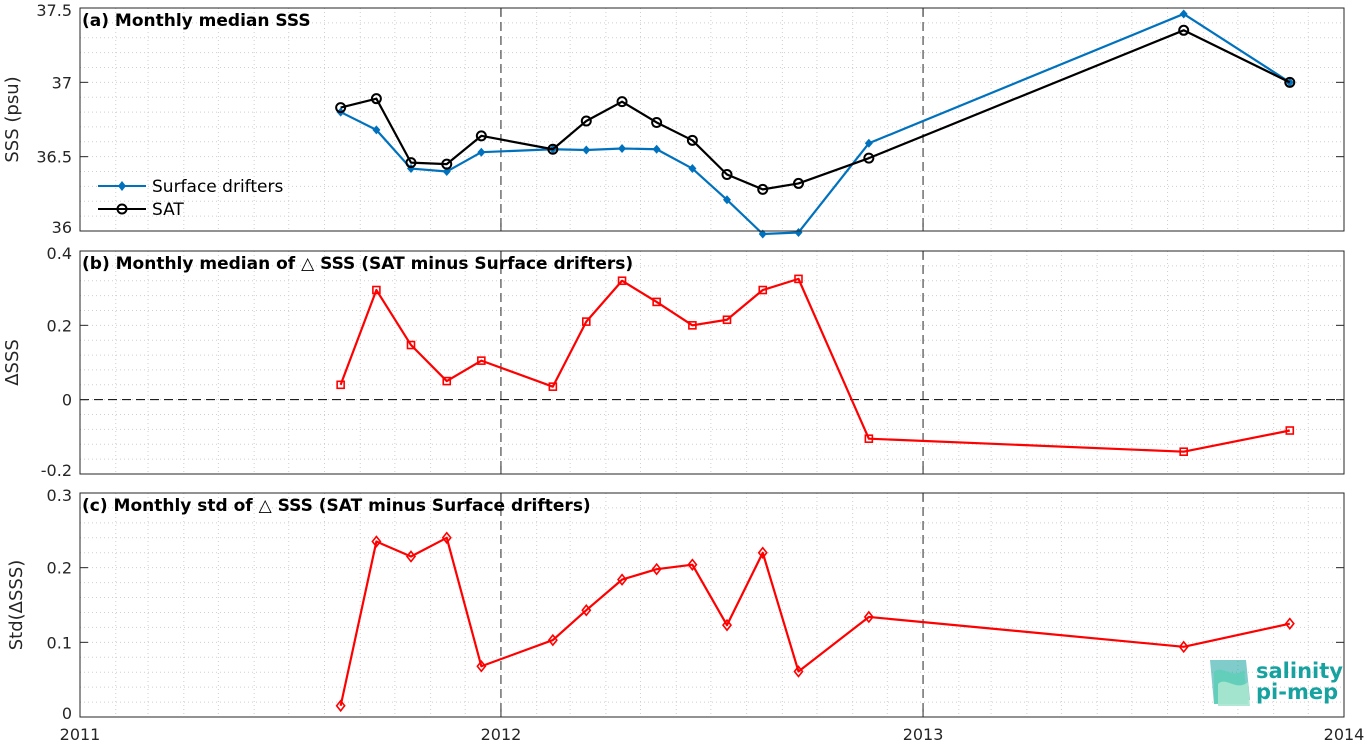  Describe the element at coordinates (59, 642) in the screenshot. I see `y-tick-label: 0.1` at that location.